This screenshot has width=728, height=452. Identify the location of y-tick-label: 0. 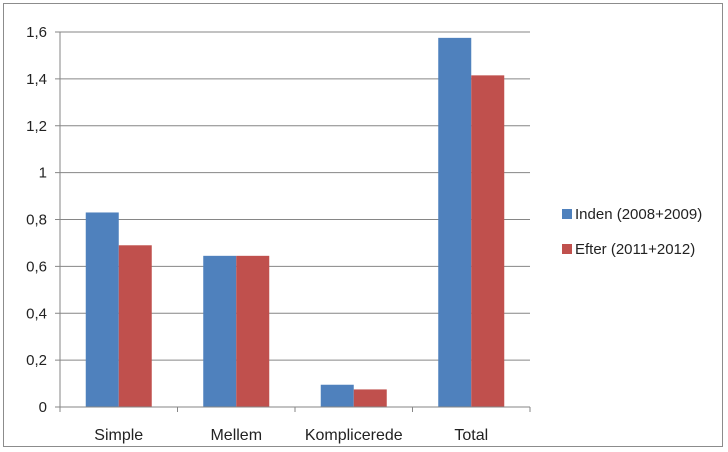
(43, 407).